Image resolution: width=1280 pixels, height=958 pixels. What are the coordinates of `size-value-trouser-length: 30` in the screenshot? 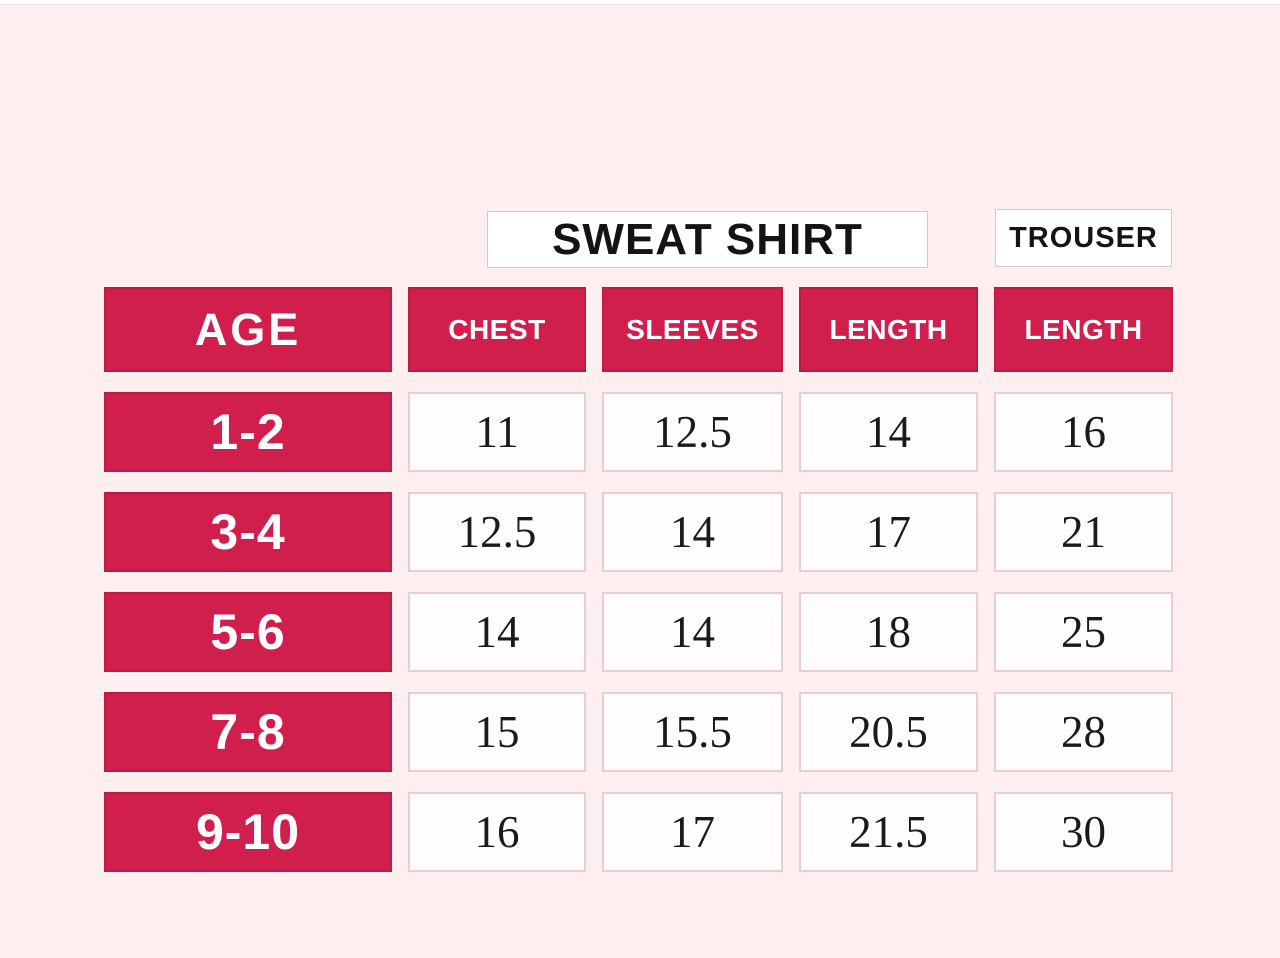 It's located at (1083, 832).